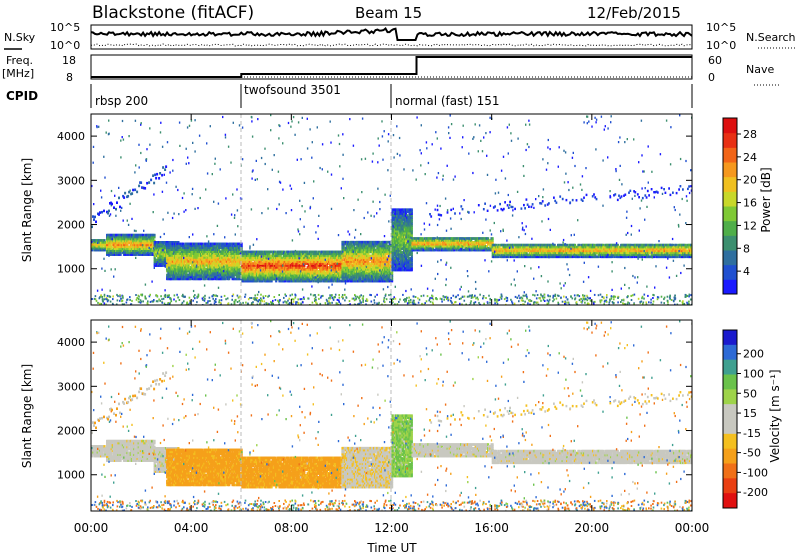  Describe the element at coordinates (391, 67) in the screenshot. I see `frequency-panel-frame` at that location.